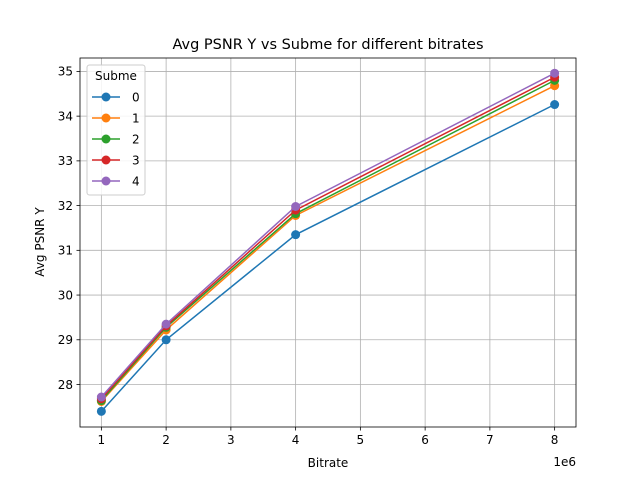 This screenshot has width=640, height=480. I want to click on legend-title: Subme, so click(116, 76).